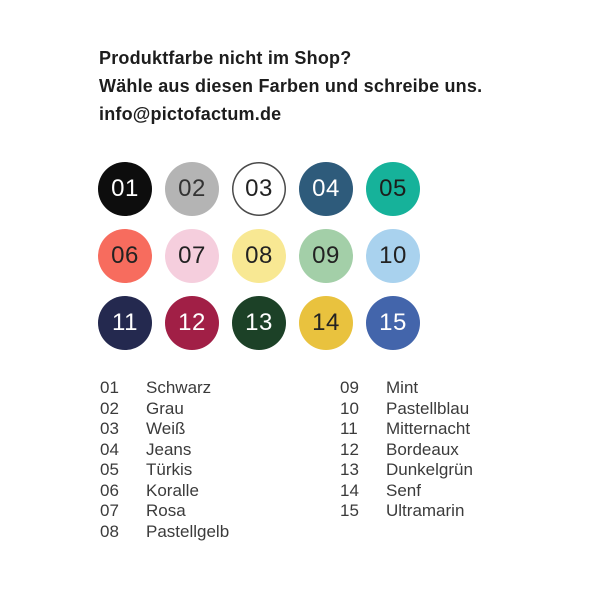 This screenshot has width=600, height=600. I want to click on color-swatch-bordeaux: 12, so click(192, 323).